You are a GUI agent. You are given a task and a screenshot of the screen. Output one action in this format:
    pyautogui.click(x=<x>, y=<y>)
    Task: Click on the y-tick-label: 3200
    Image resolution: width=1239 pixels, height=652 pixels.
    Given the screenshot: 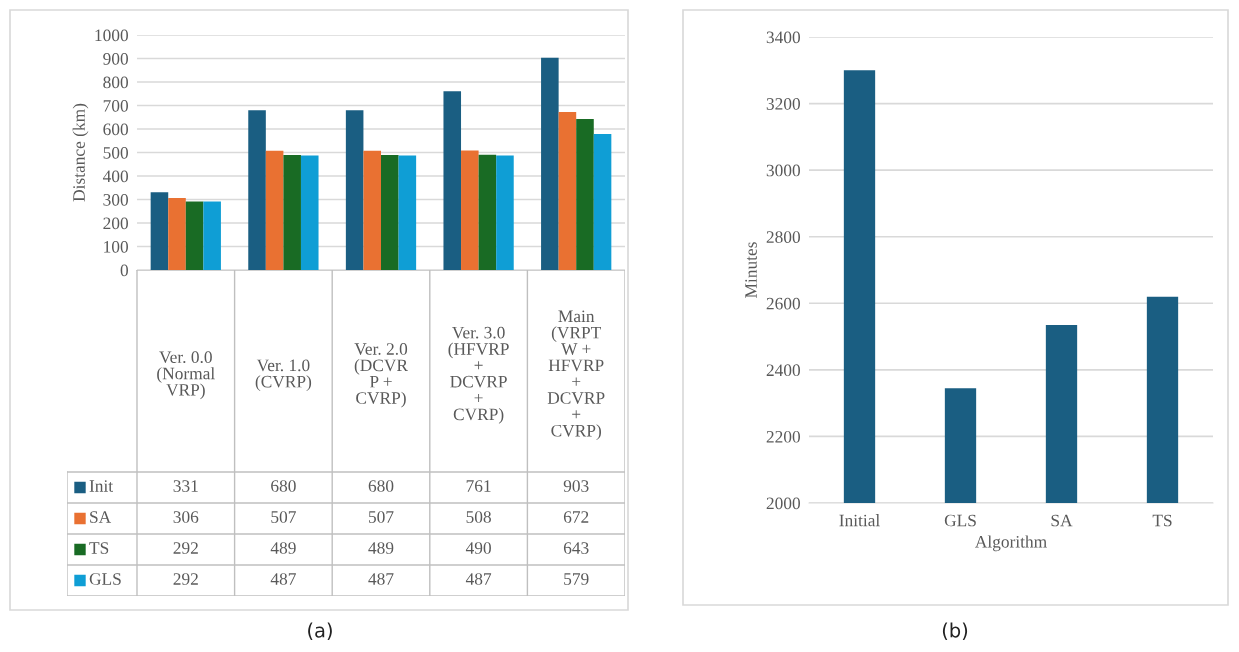 What is the action you would take?
    pyautogui.click(x=783, y=104)
    